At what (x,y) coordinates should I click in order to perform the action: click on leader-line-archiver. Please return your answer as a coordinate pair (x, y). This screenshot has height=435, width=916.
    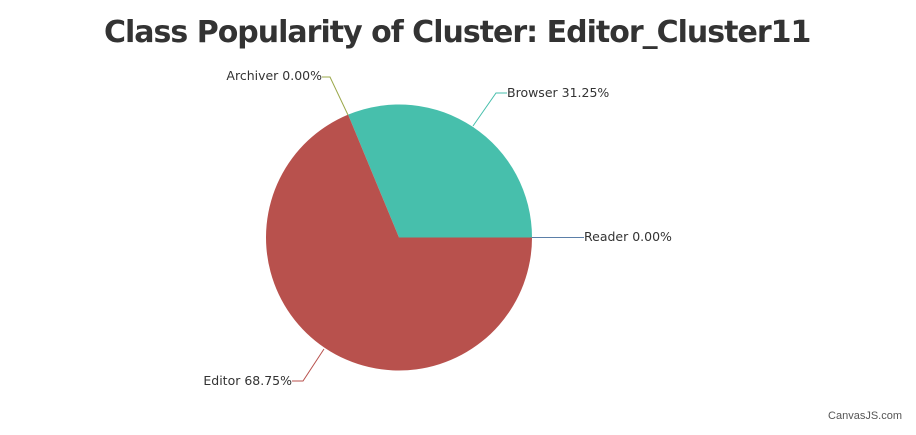
    Looking at the image, I should click on (335, 96).